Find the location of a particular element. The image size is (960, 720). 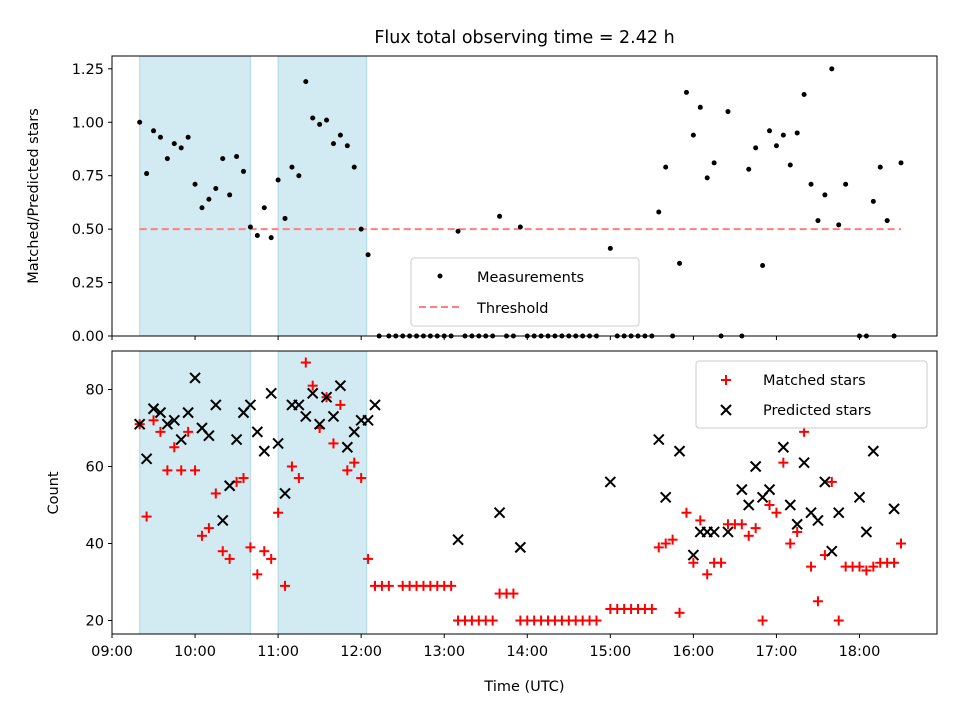

legend-predicted-marker is located at coordinates (726, 410).